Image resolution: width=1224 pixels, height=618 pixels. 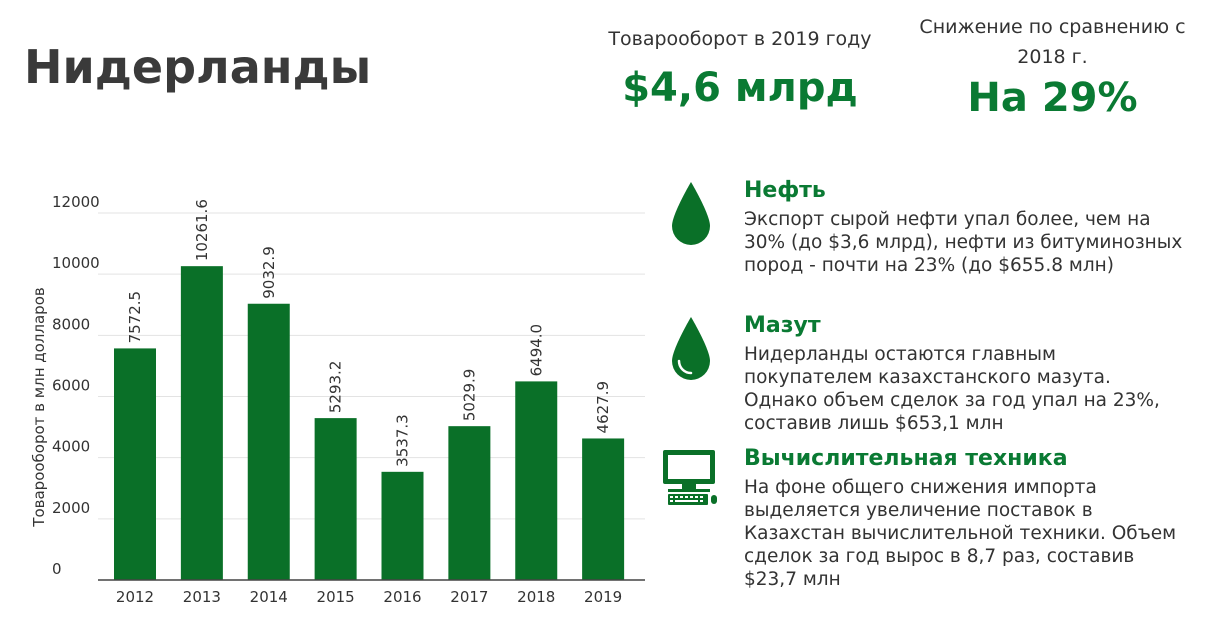 What do you see at coordinates (201, 423) in the screenshot?
I see `bar-2013` at bounding box center [201, 423].